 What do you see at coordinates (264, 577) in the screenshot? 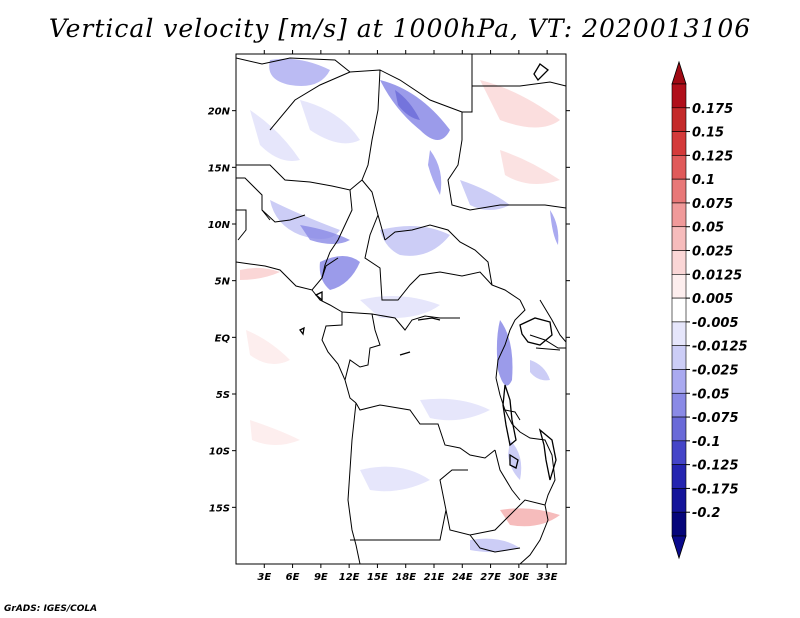
I see `lon-tick-label: 3E` at bounding box center [264, 577].